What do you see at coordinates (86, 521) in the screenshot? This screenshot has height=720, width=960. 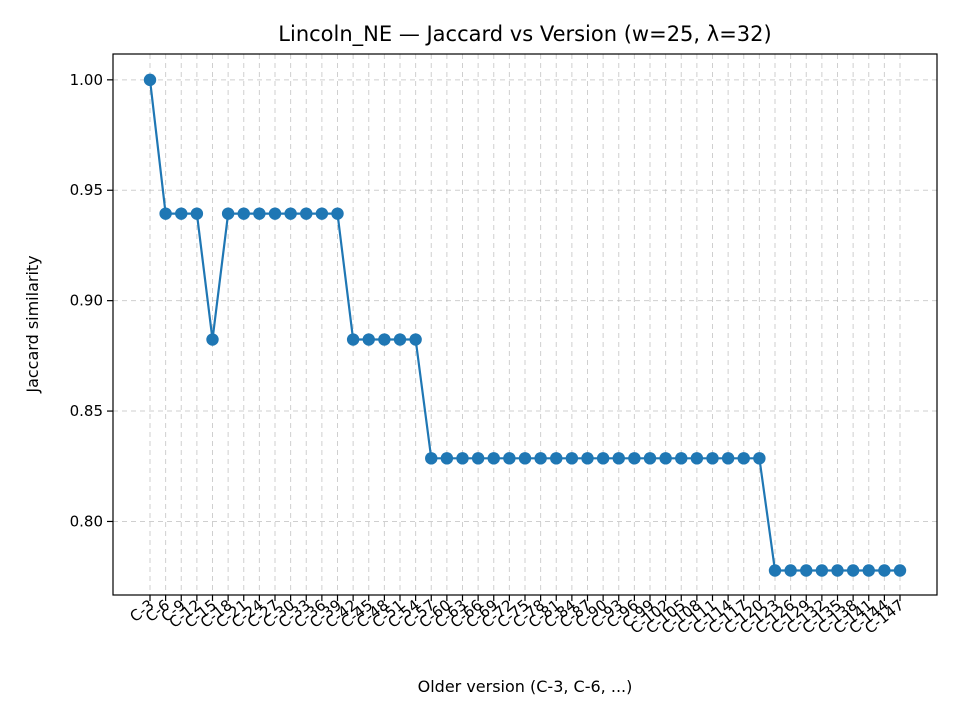 I see `y-tick-label: 0.80` at bounding box center [86, 521].